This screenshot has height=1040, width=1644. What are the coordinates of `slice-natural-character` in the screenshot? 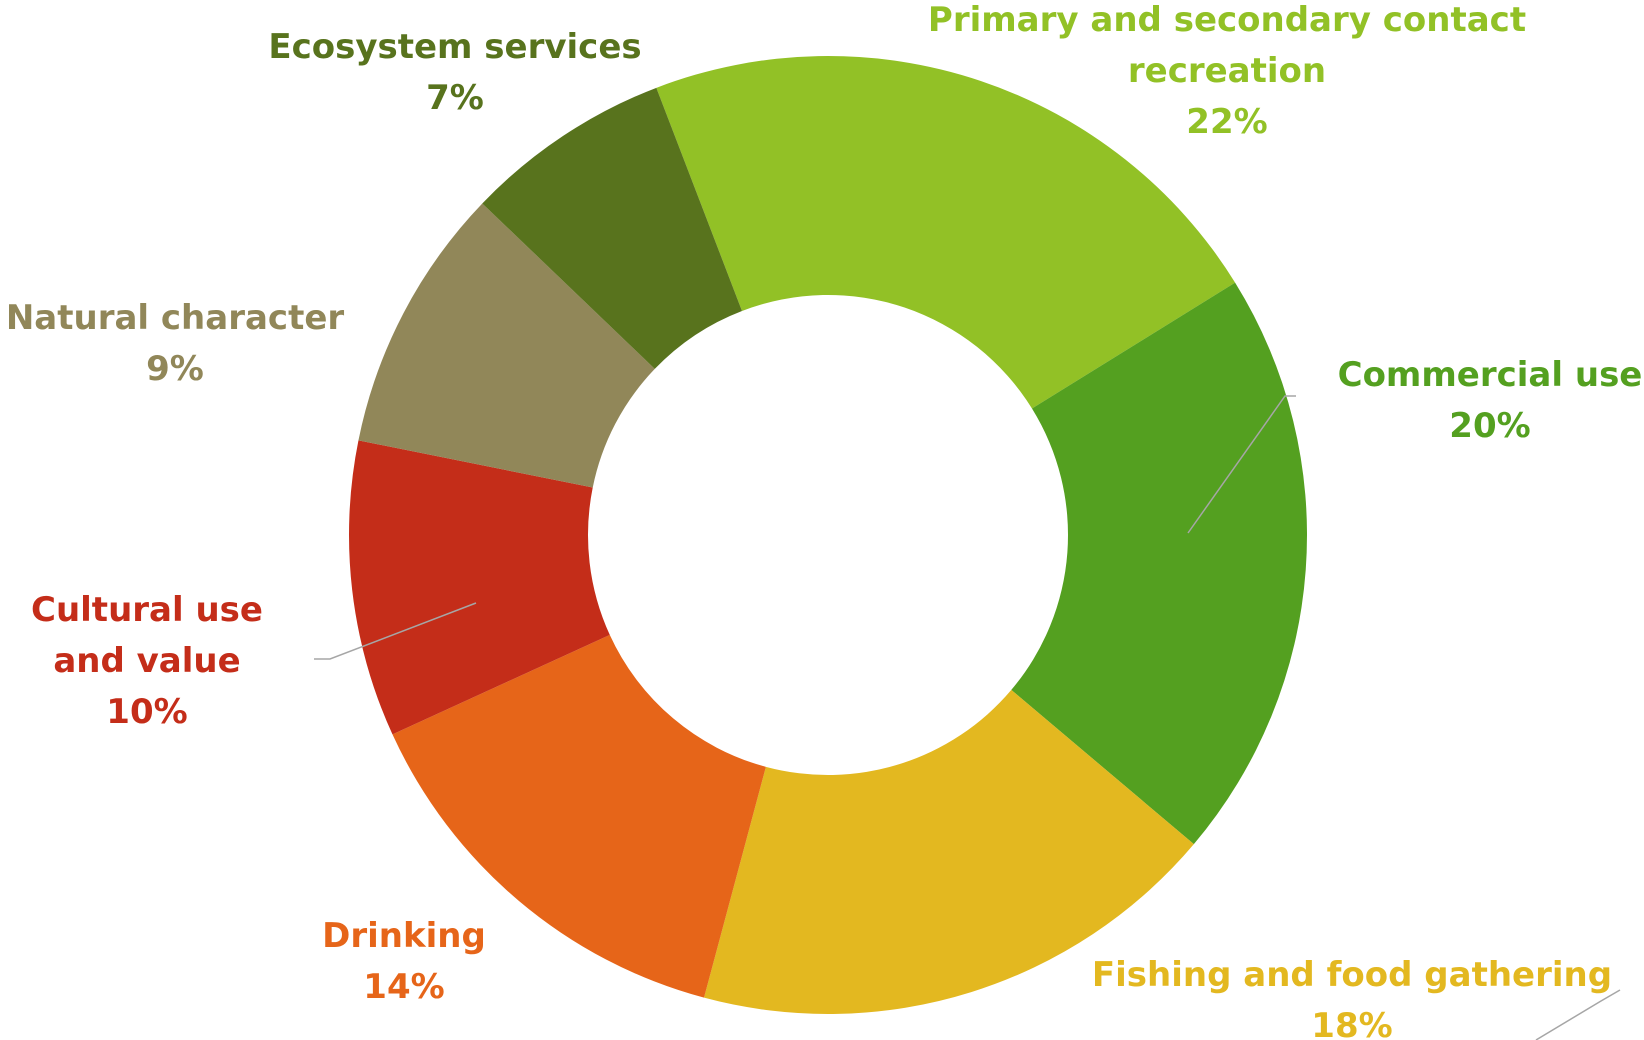 It's located at (506, 345).